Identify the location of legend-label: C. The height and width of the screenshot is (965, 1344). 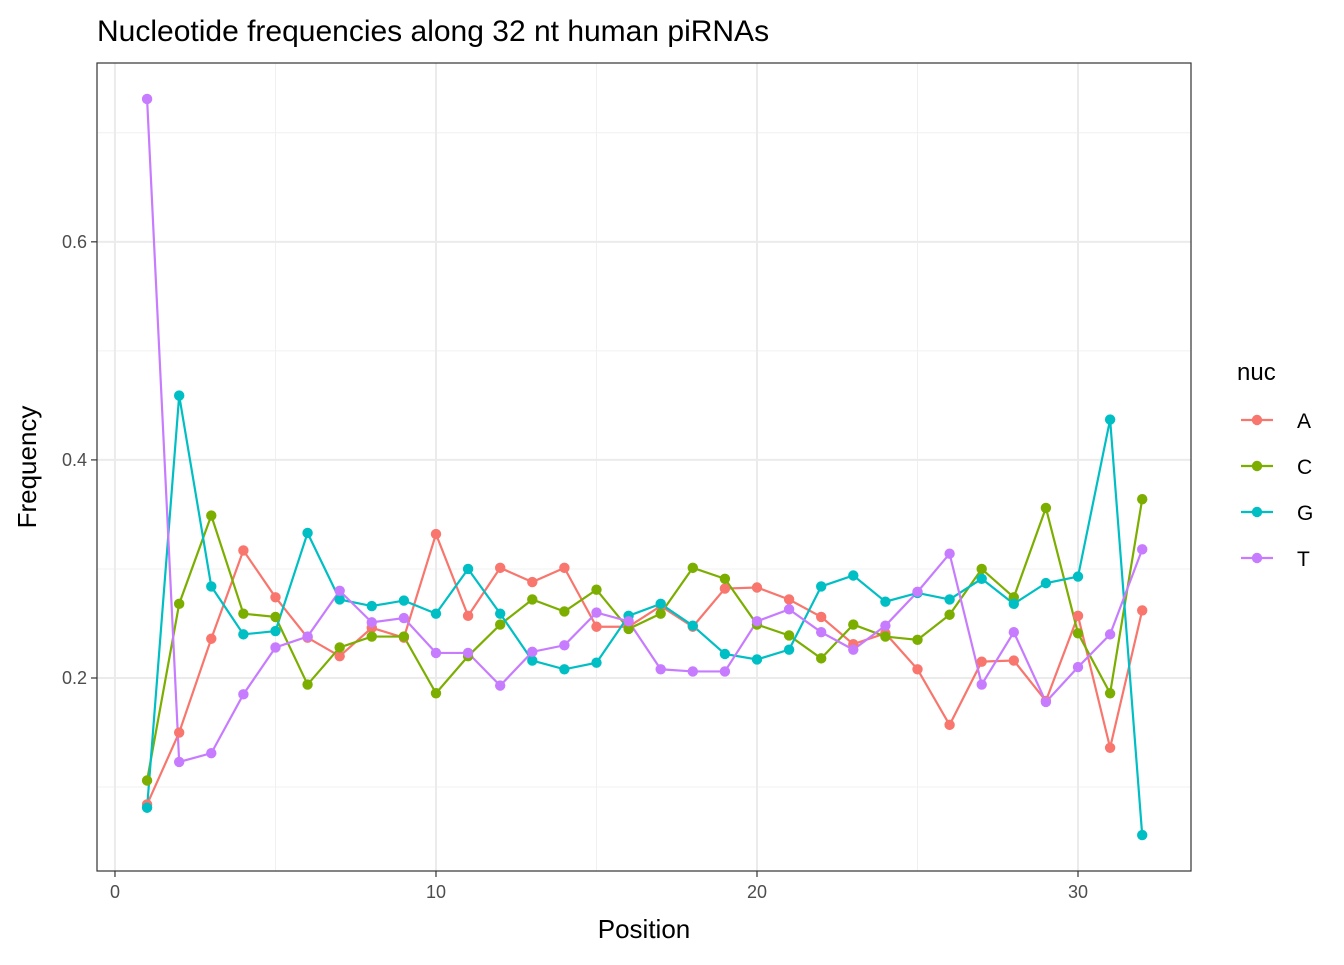
(1304, 467).